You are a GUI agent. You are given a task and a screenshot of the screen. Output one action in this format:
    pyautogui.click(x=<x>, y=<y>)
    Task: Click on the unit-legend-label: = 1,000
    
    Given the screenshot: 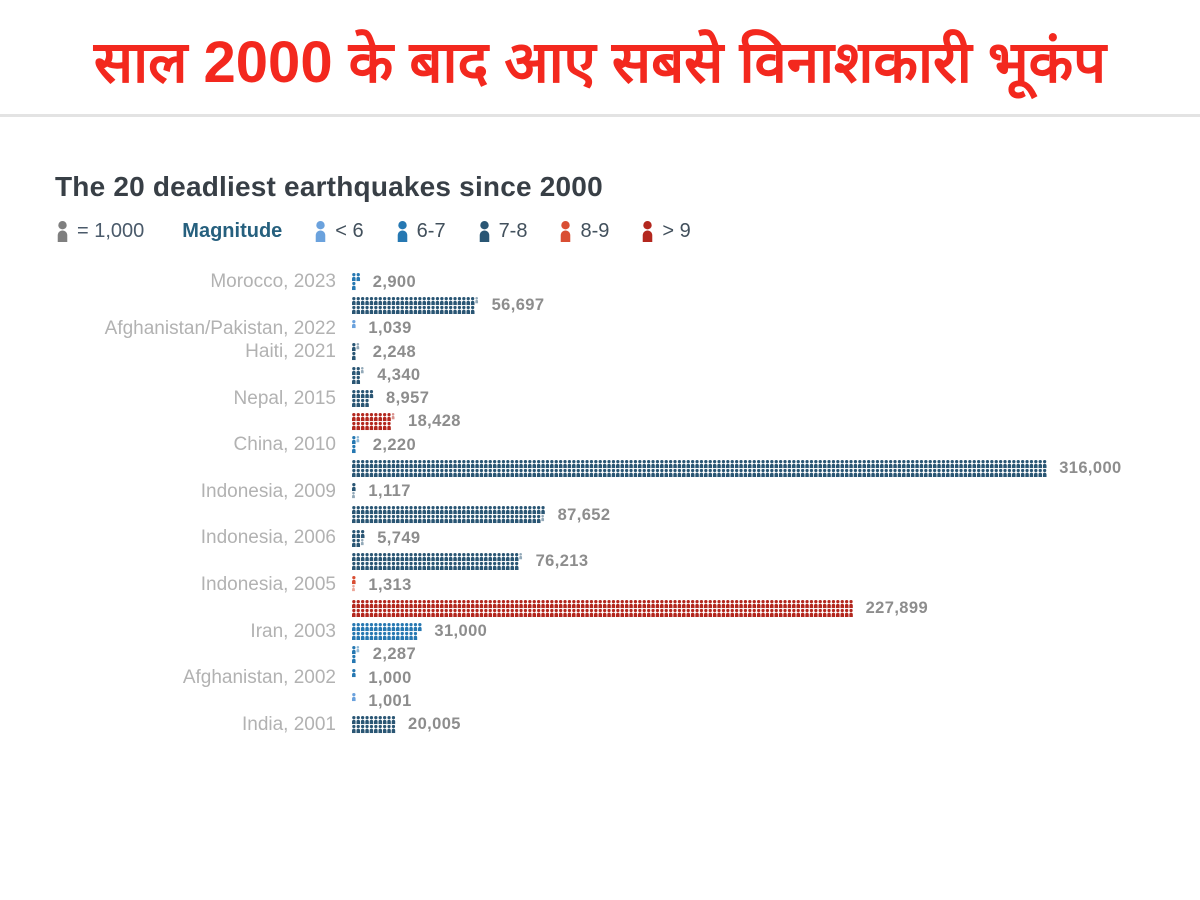 What is the action you would take?
    pyautogui.click(x=111, y=231)
    